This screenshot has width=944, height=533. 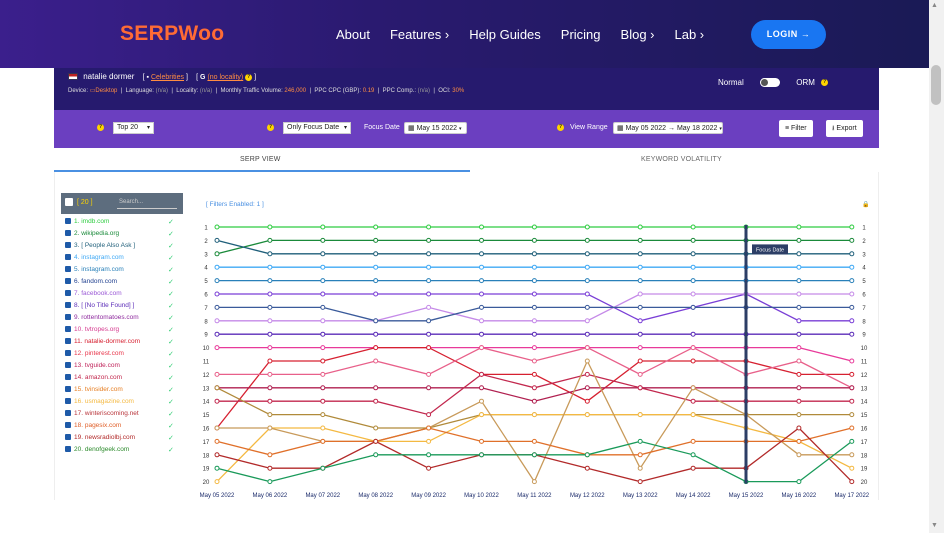 I want to click on y-tick-label-right: 15, so click(x=864, y=416).